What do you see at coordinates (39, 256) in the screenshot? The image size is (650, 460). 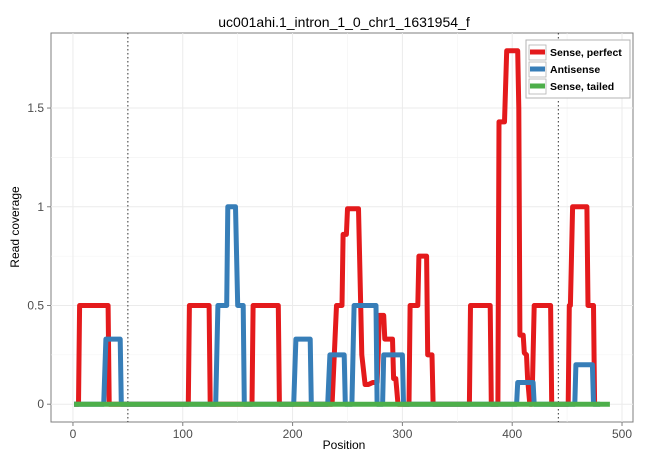 I see `y-axis-ticks: 0 0.5 1 1.5` at bounding box center [39, 256].